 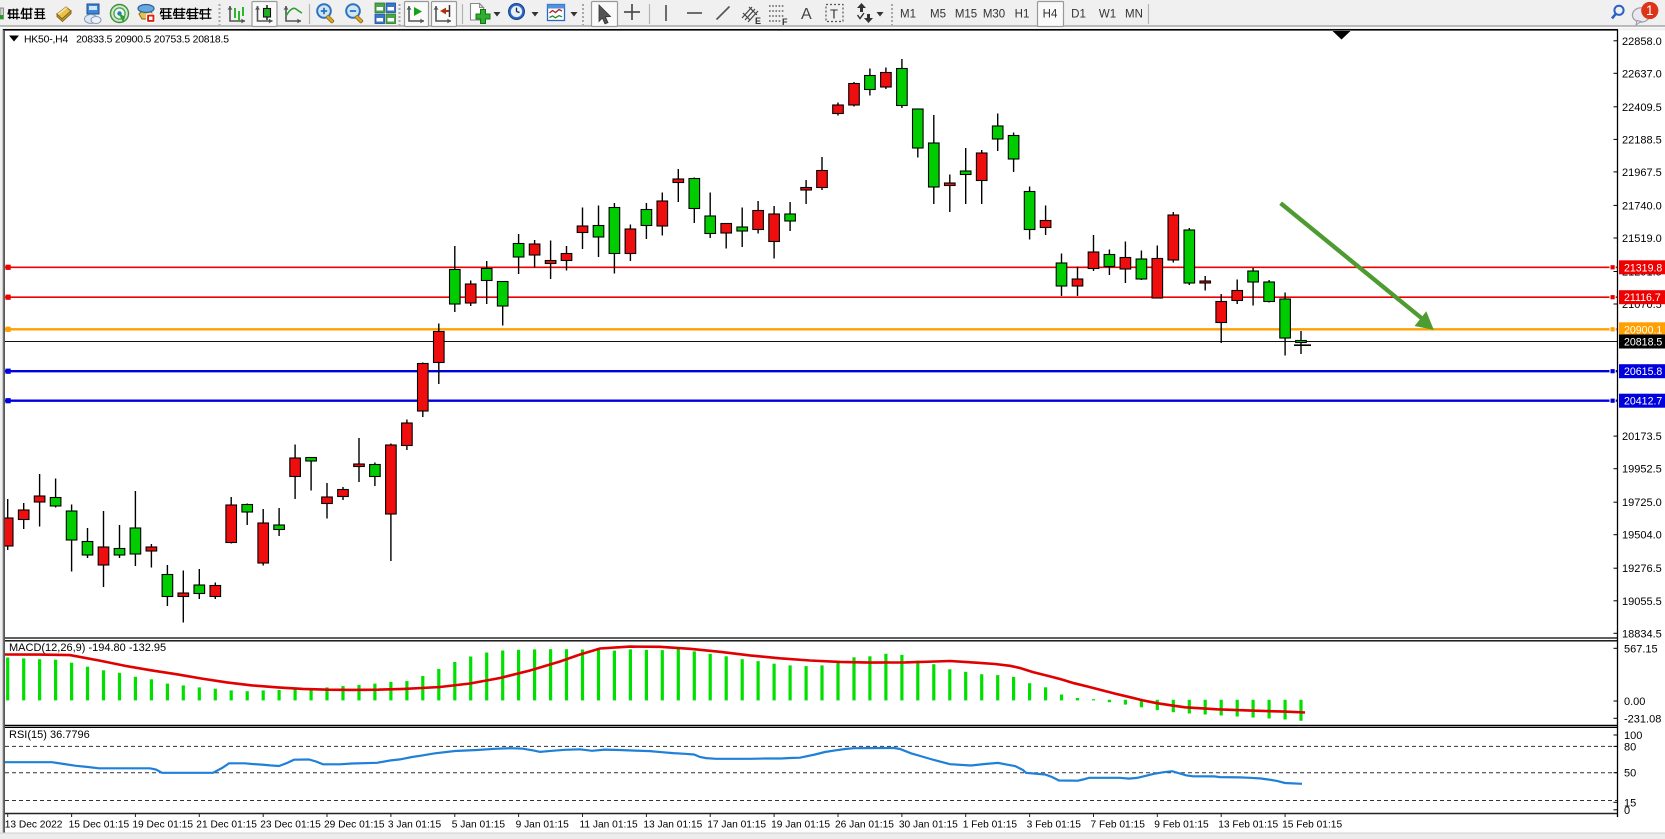 What do you see at coordinates (34, 825) in the screenshot?
I see `svg-text: 13 Dec 2022` at bounding box center [34, 825].